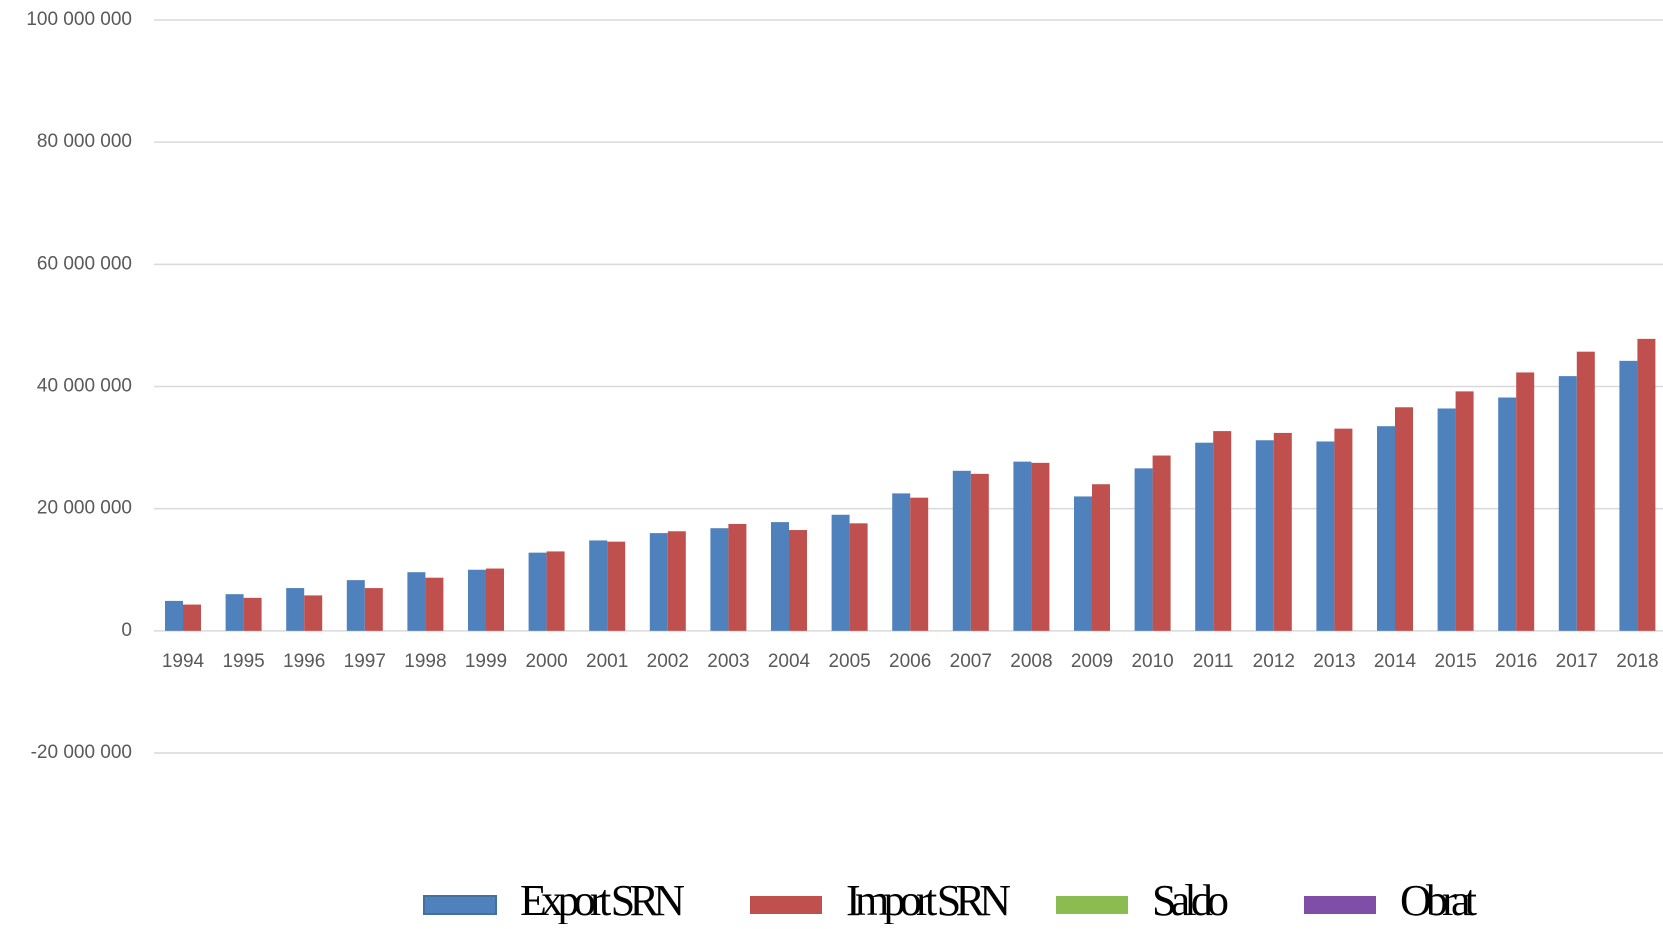 The height and width of the screenshot is (929, 1663). What do you see at coordinates (1092, 661) in the screenshot?
I see `x-tick-label: 2009` at bounding box center [1092, 661].